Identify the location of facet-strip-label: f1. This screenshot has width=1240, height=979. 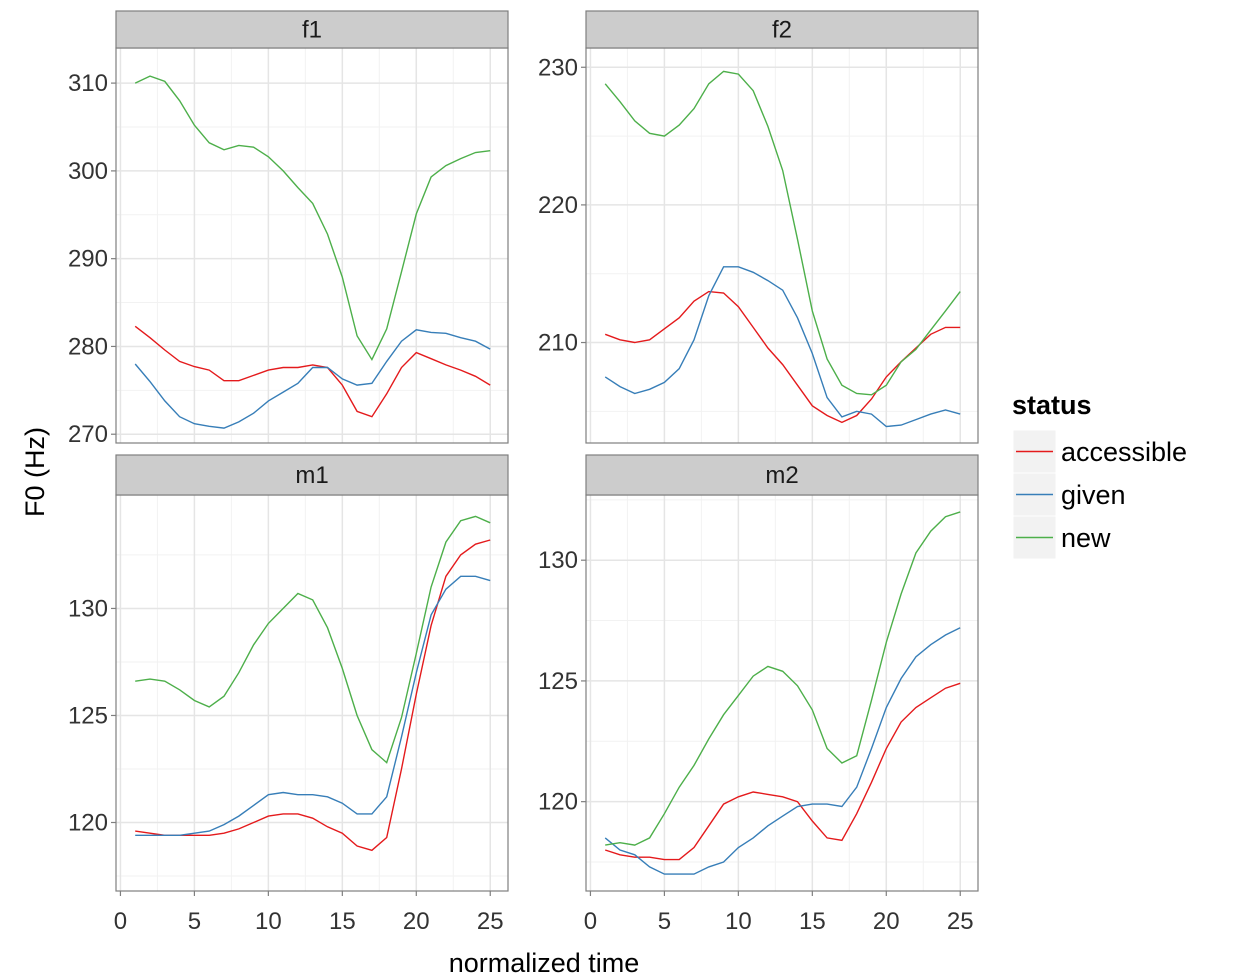
(312, 30).